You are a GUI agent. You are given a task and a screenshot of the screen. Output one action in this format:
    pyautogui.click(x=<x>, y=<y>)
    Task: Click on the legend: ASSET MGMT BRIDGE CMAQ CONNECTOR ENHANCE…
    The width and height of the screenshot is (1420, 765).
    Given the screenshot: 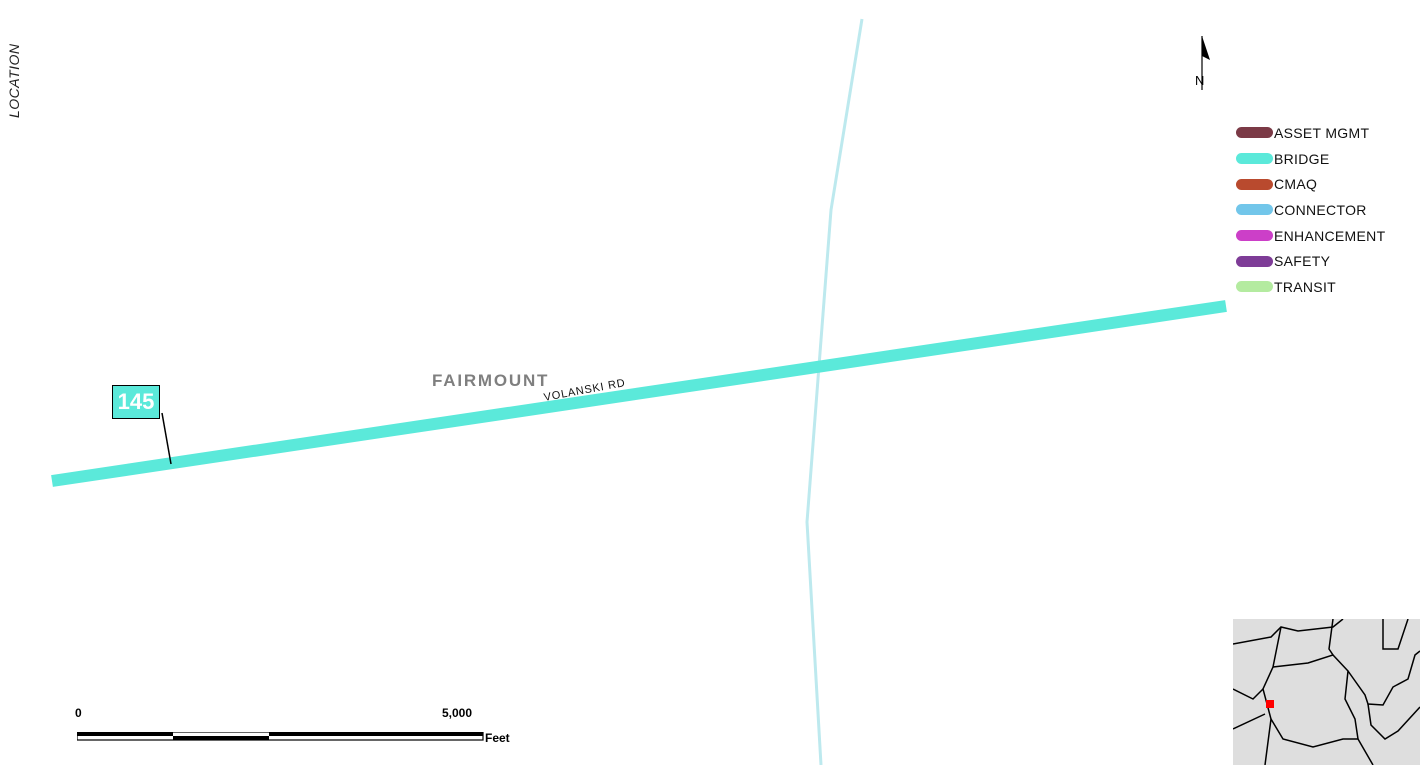 What is the action you would take?
    pyautogui.click(x=1310, y=210)
    